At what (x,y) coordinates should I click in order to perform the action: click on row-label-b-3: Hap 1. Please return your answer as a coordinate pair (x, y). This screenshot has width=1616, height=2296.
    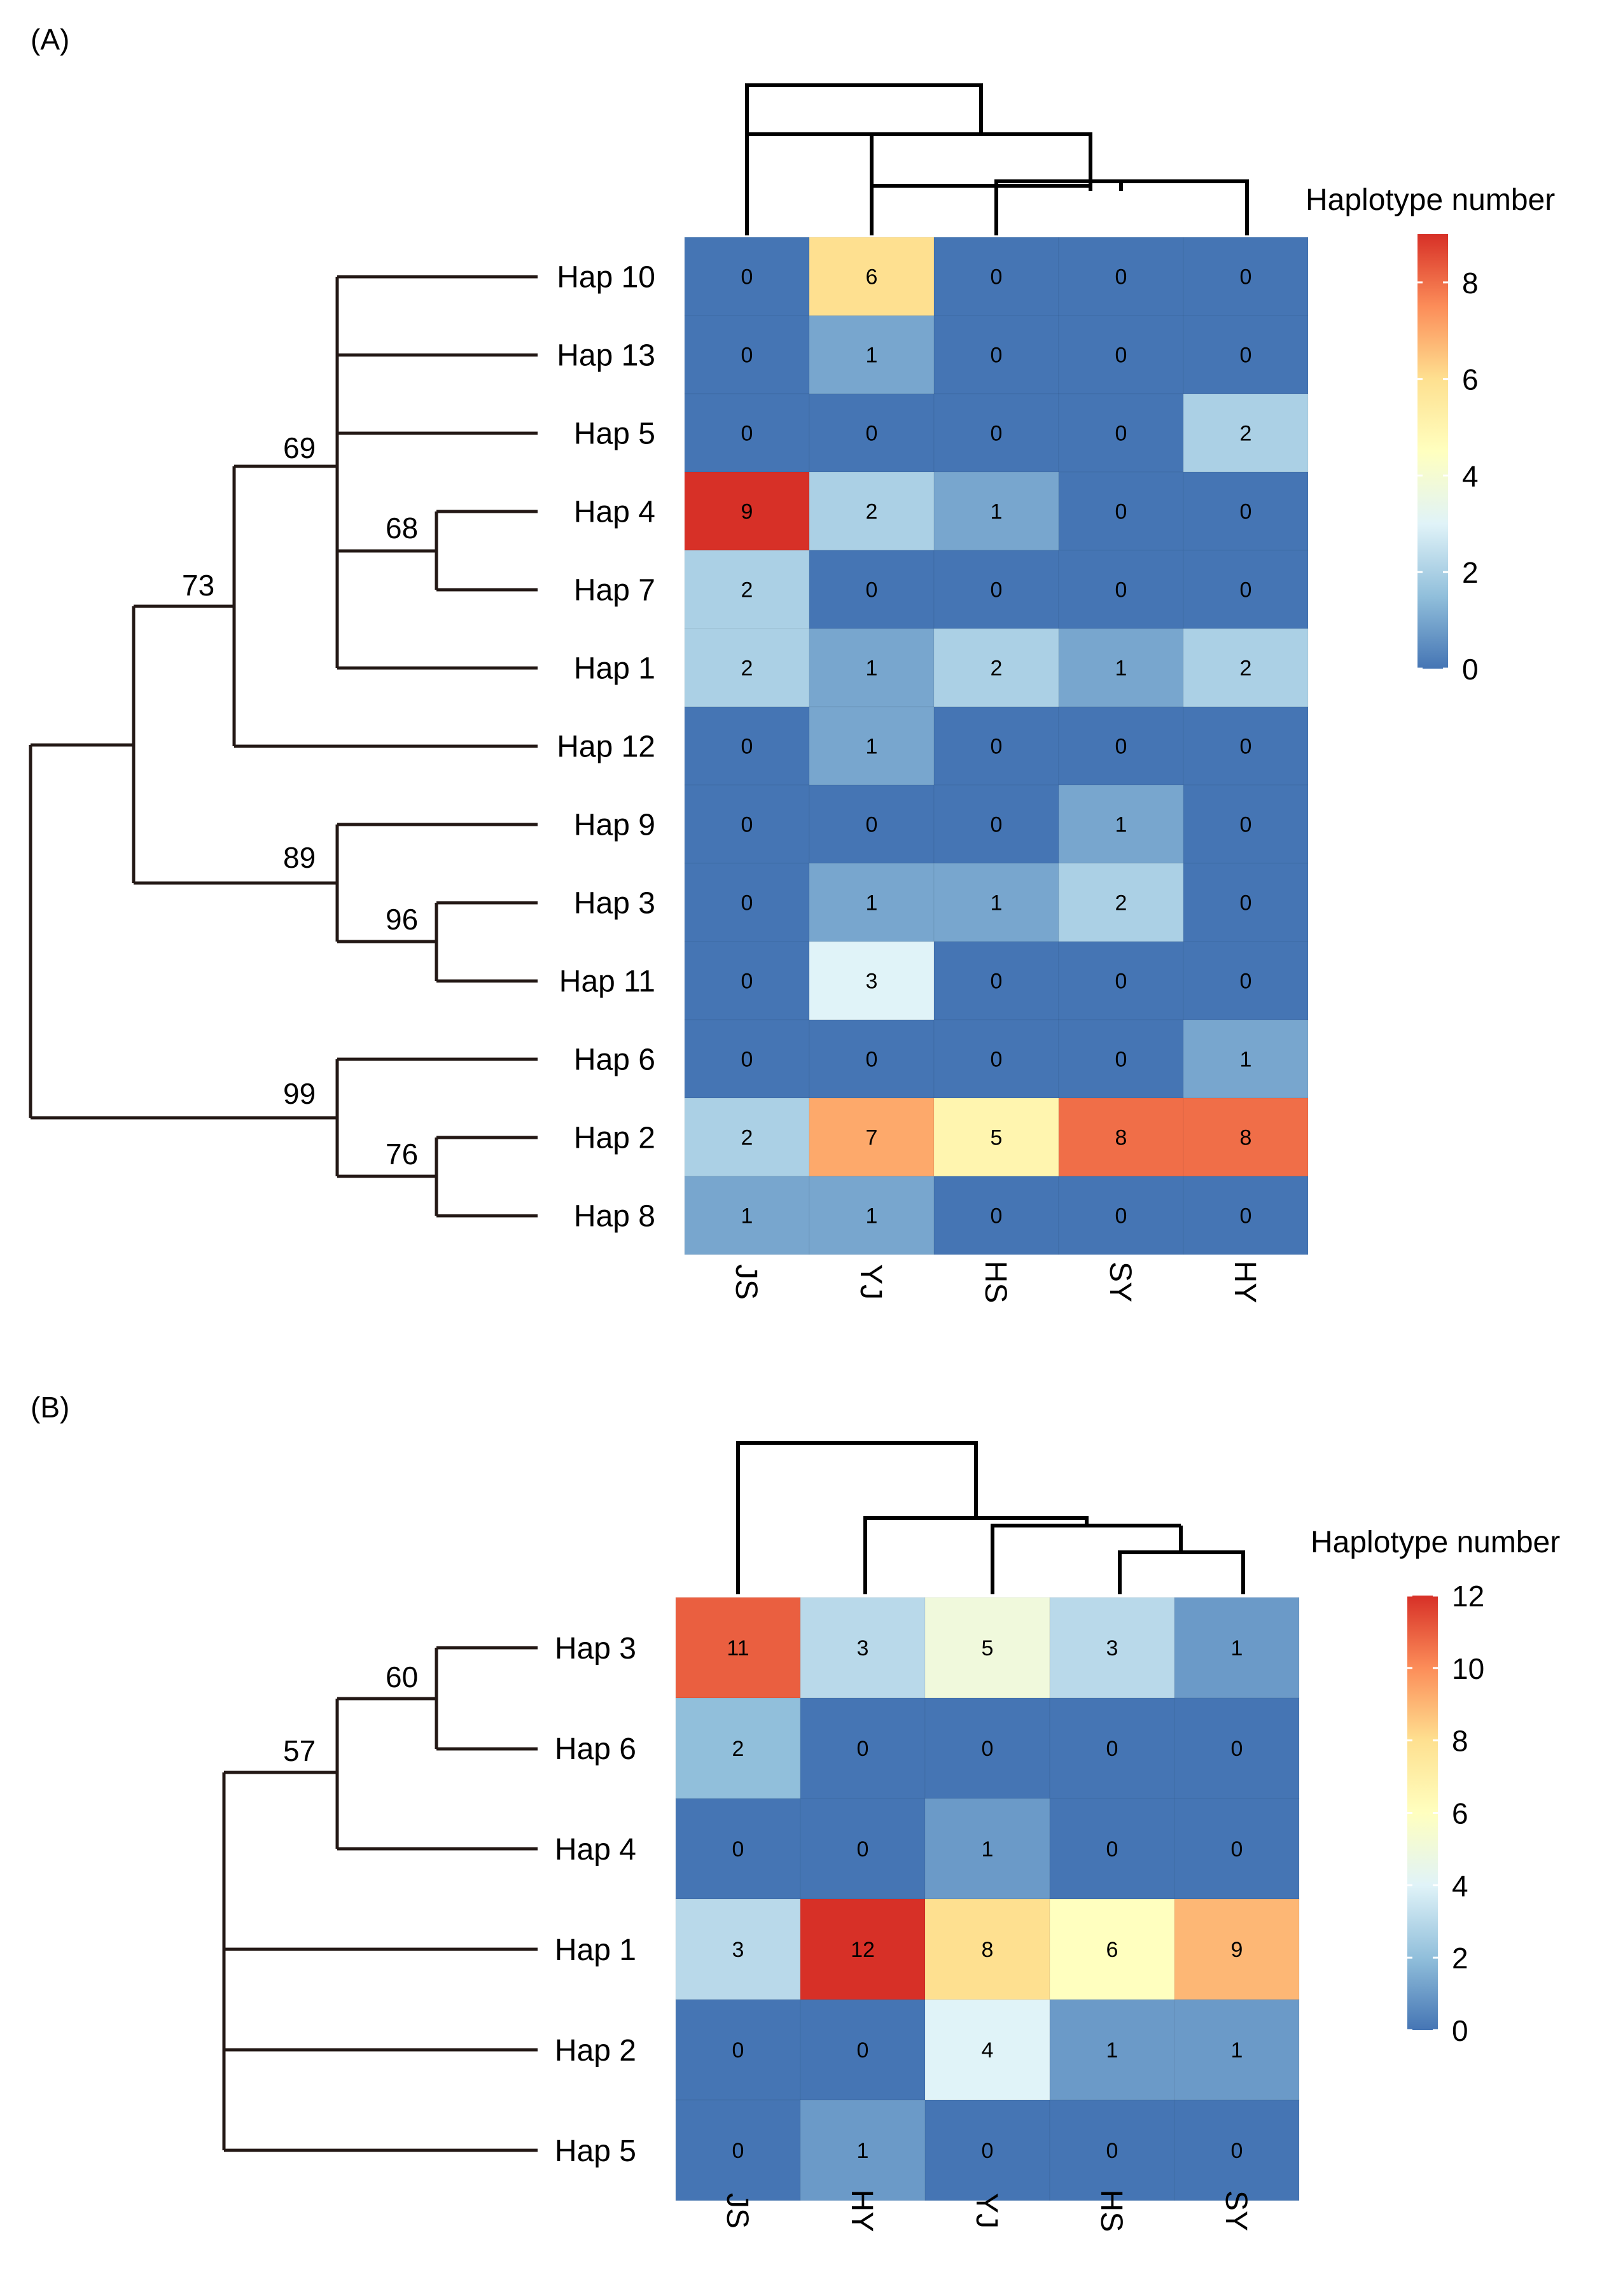
    Looking at the image, I should click on (595, 1950).